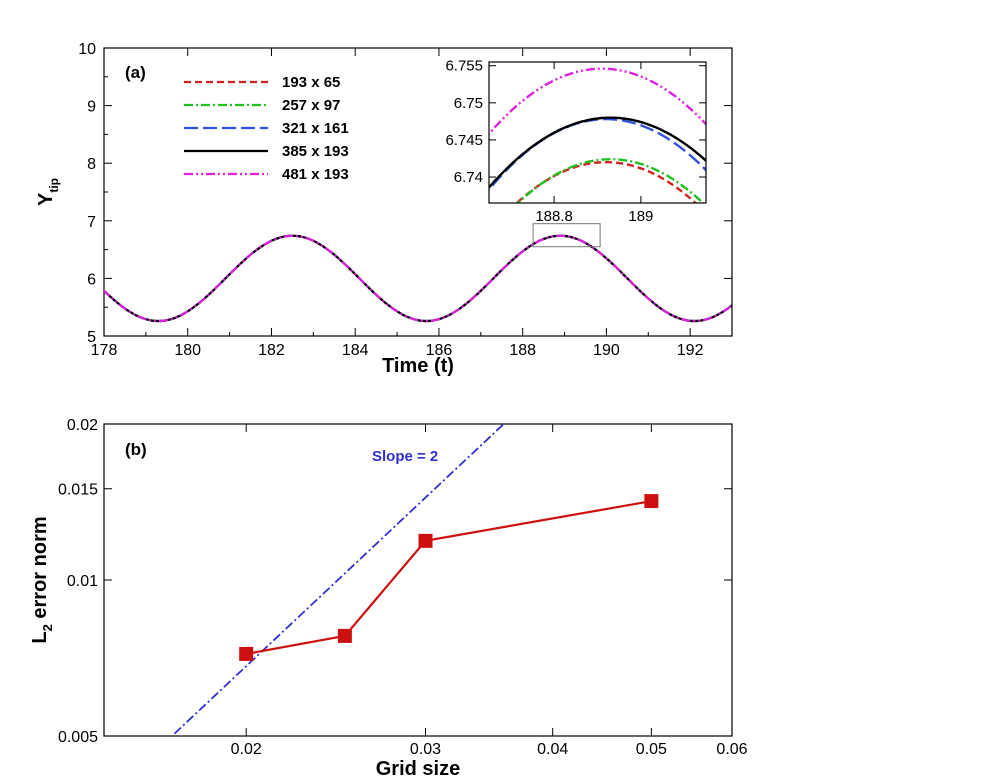 Image resolution: width=997 pixels, height=784 pixels. What do you see at coordinates (91, 107) in the screenshot?
I see `y-tick-label: 9` at bounding box center [91, 107].